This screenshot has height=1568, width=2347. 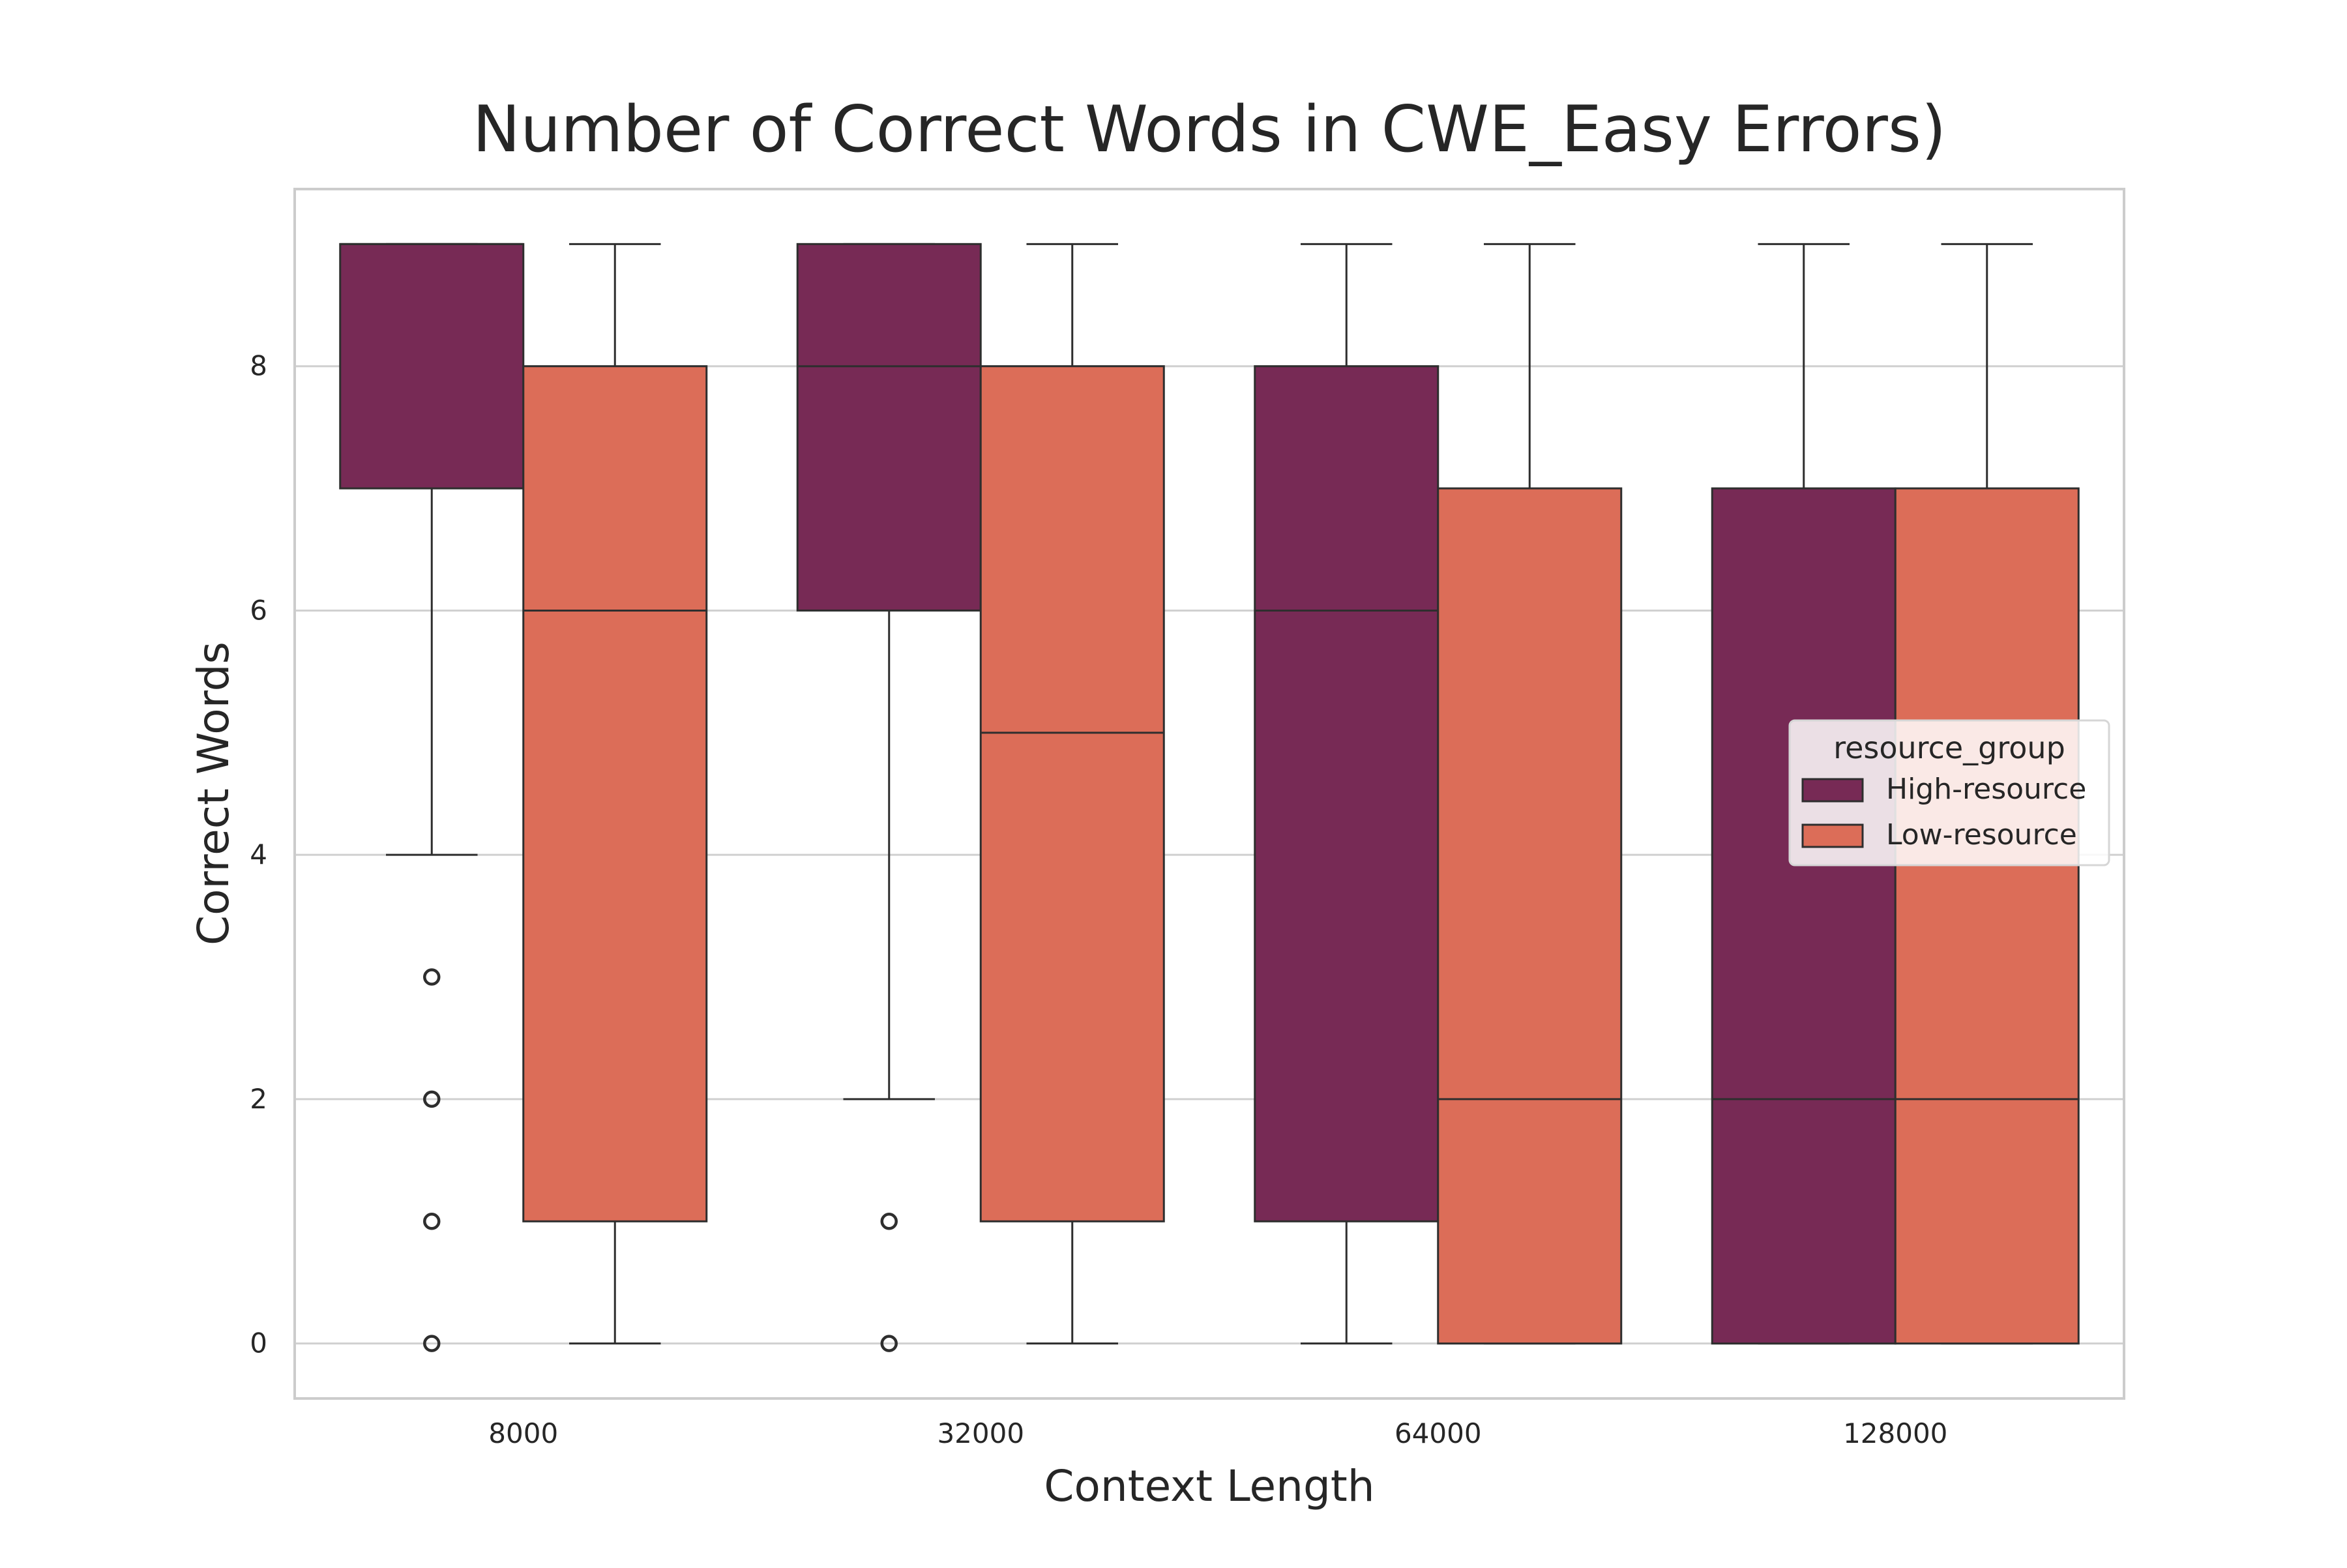 What do you see at coordinates (1438, 1433) in the screenshot?
I see `x-tick-label: 64000` at bounding box center [1438, 1433].